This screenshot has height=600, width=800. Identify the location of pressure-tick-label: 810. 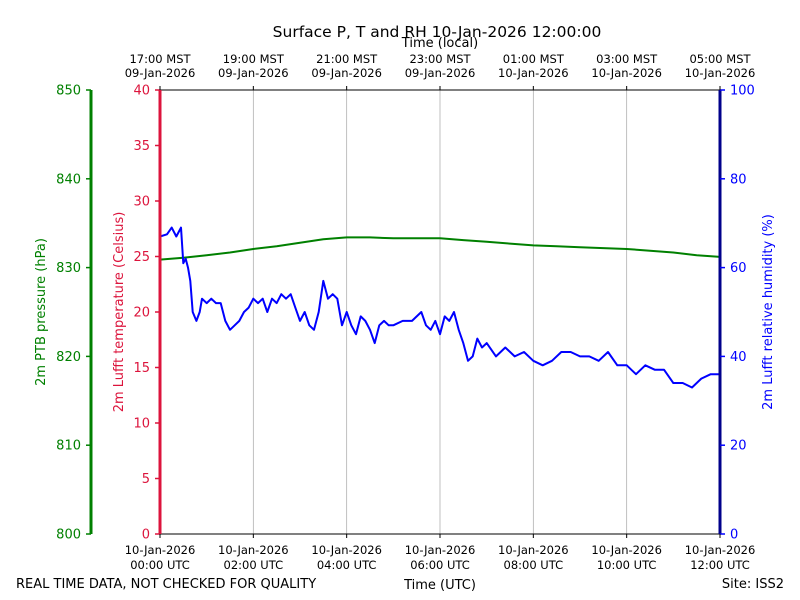
(68, 446).